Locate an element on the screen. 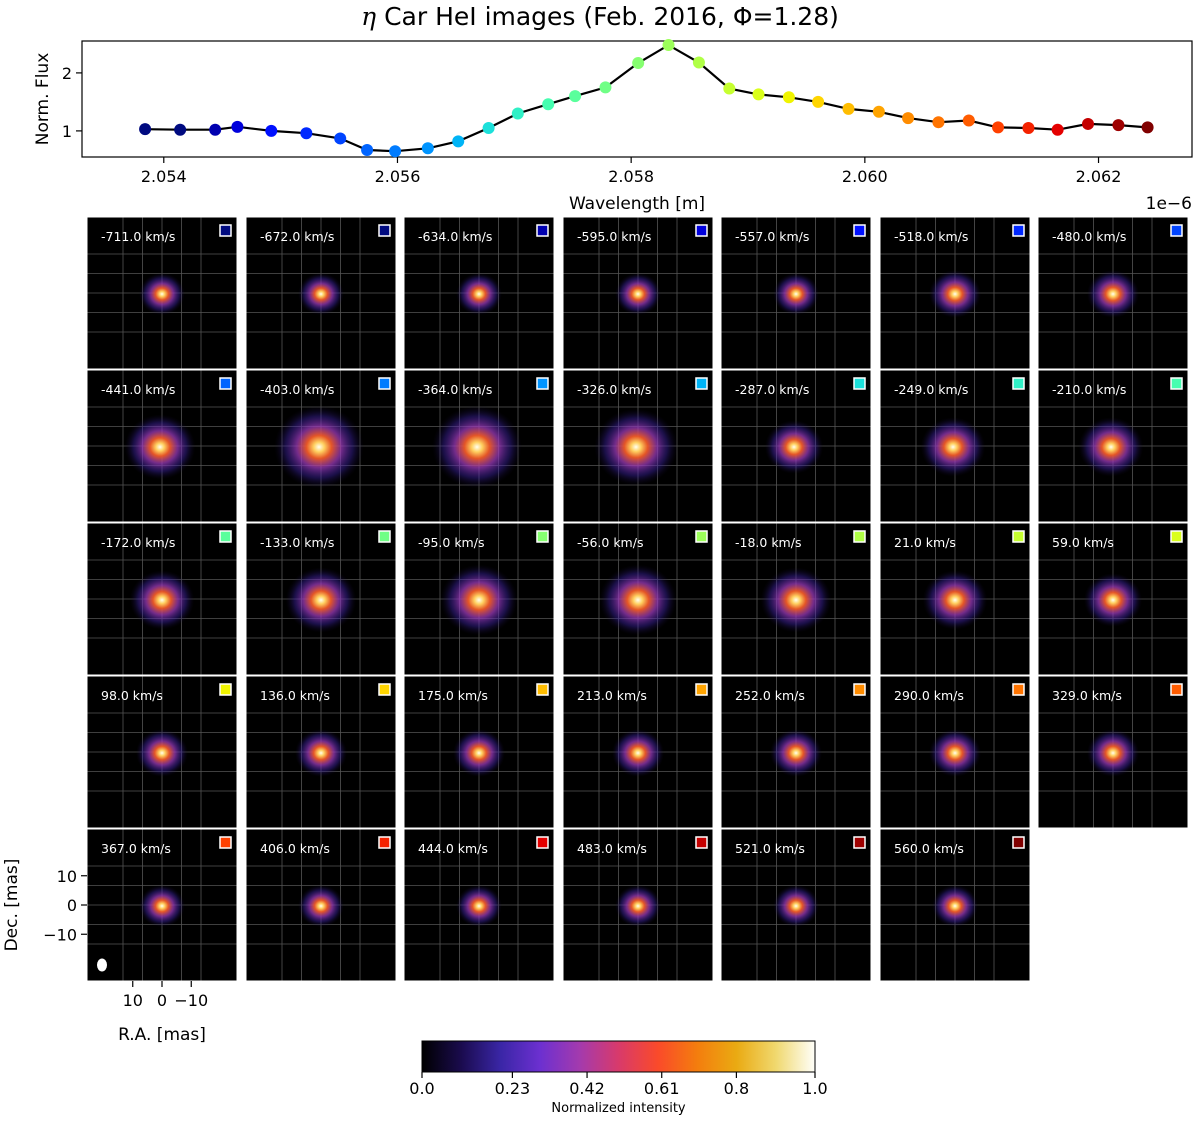 The height and width of the screenshot is (1122, 1200). colorbar-tick-label: 0.23 is located at coordinates (513, 1088).